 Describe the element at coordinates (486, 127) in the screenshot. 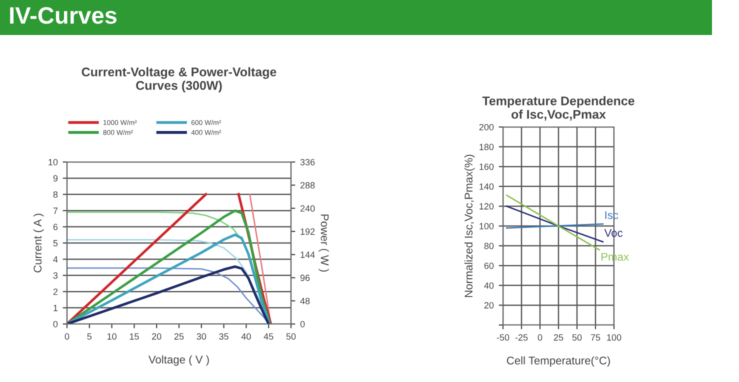

I see `y-tick-label: 200` at that location.